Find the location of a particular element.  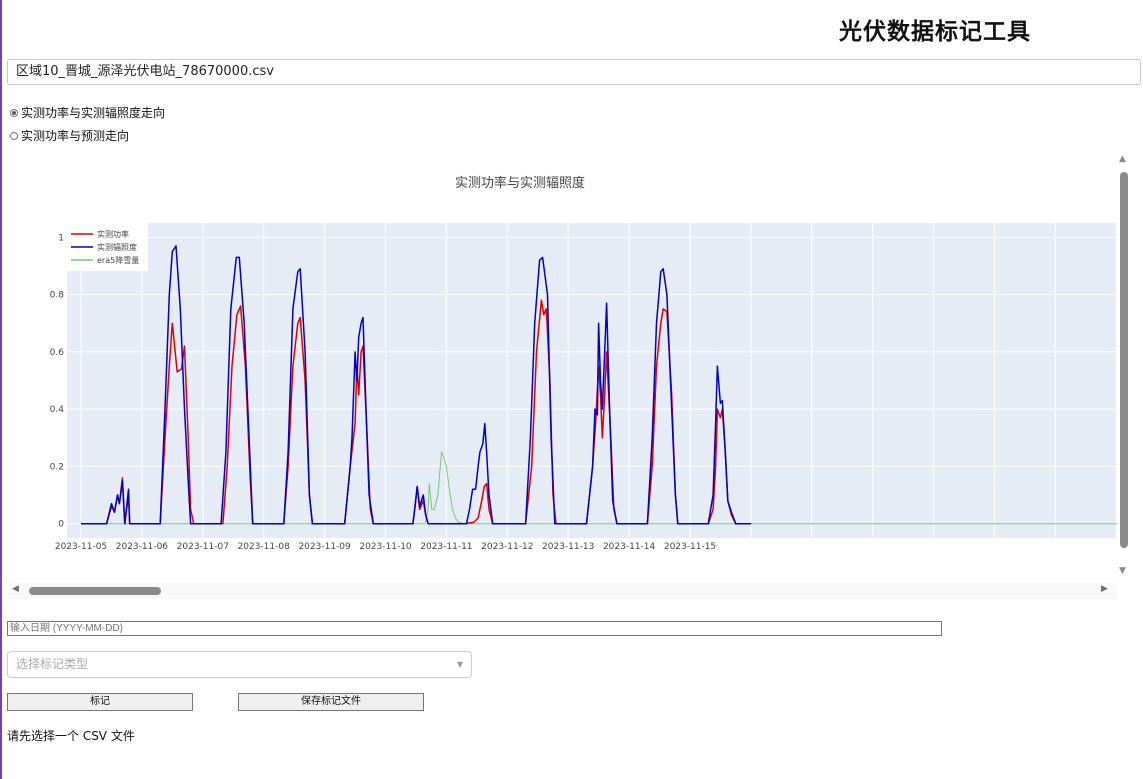

scroll-down-arrow-icon: ▼ is located at coordinates (1122, 571).